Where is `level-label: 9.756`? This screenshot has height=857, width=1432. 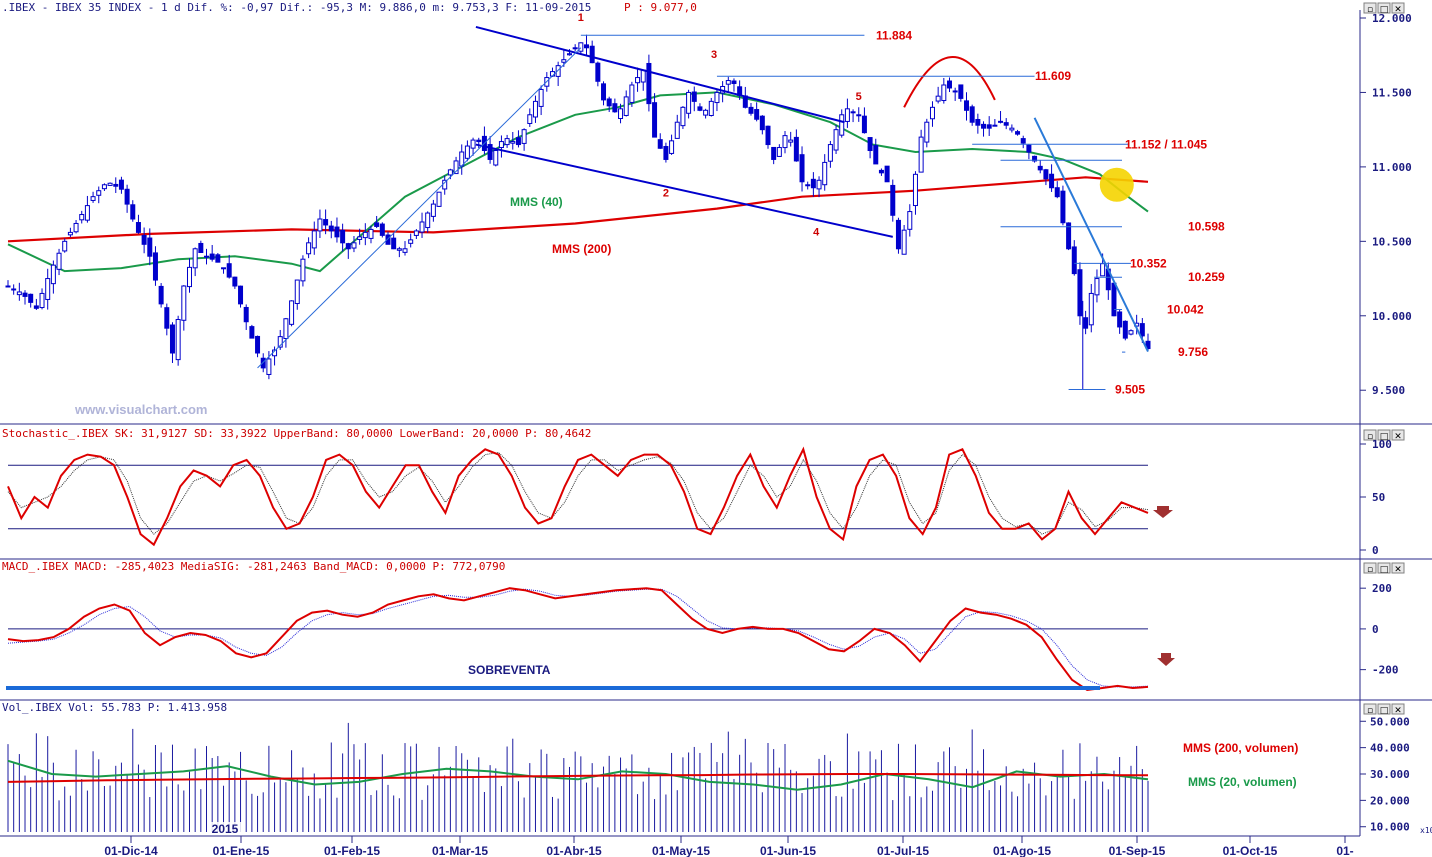 level-label: 9.756 is located at coordinates (1193, 352).